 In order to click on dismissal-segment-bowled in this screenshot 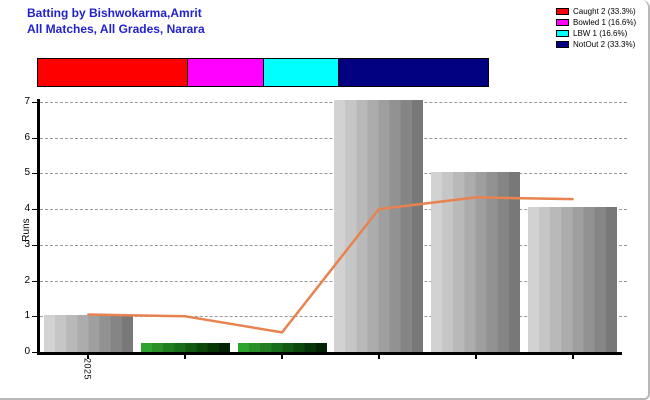, I will do `click(226, 72)`.